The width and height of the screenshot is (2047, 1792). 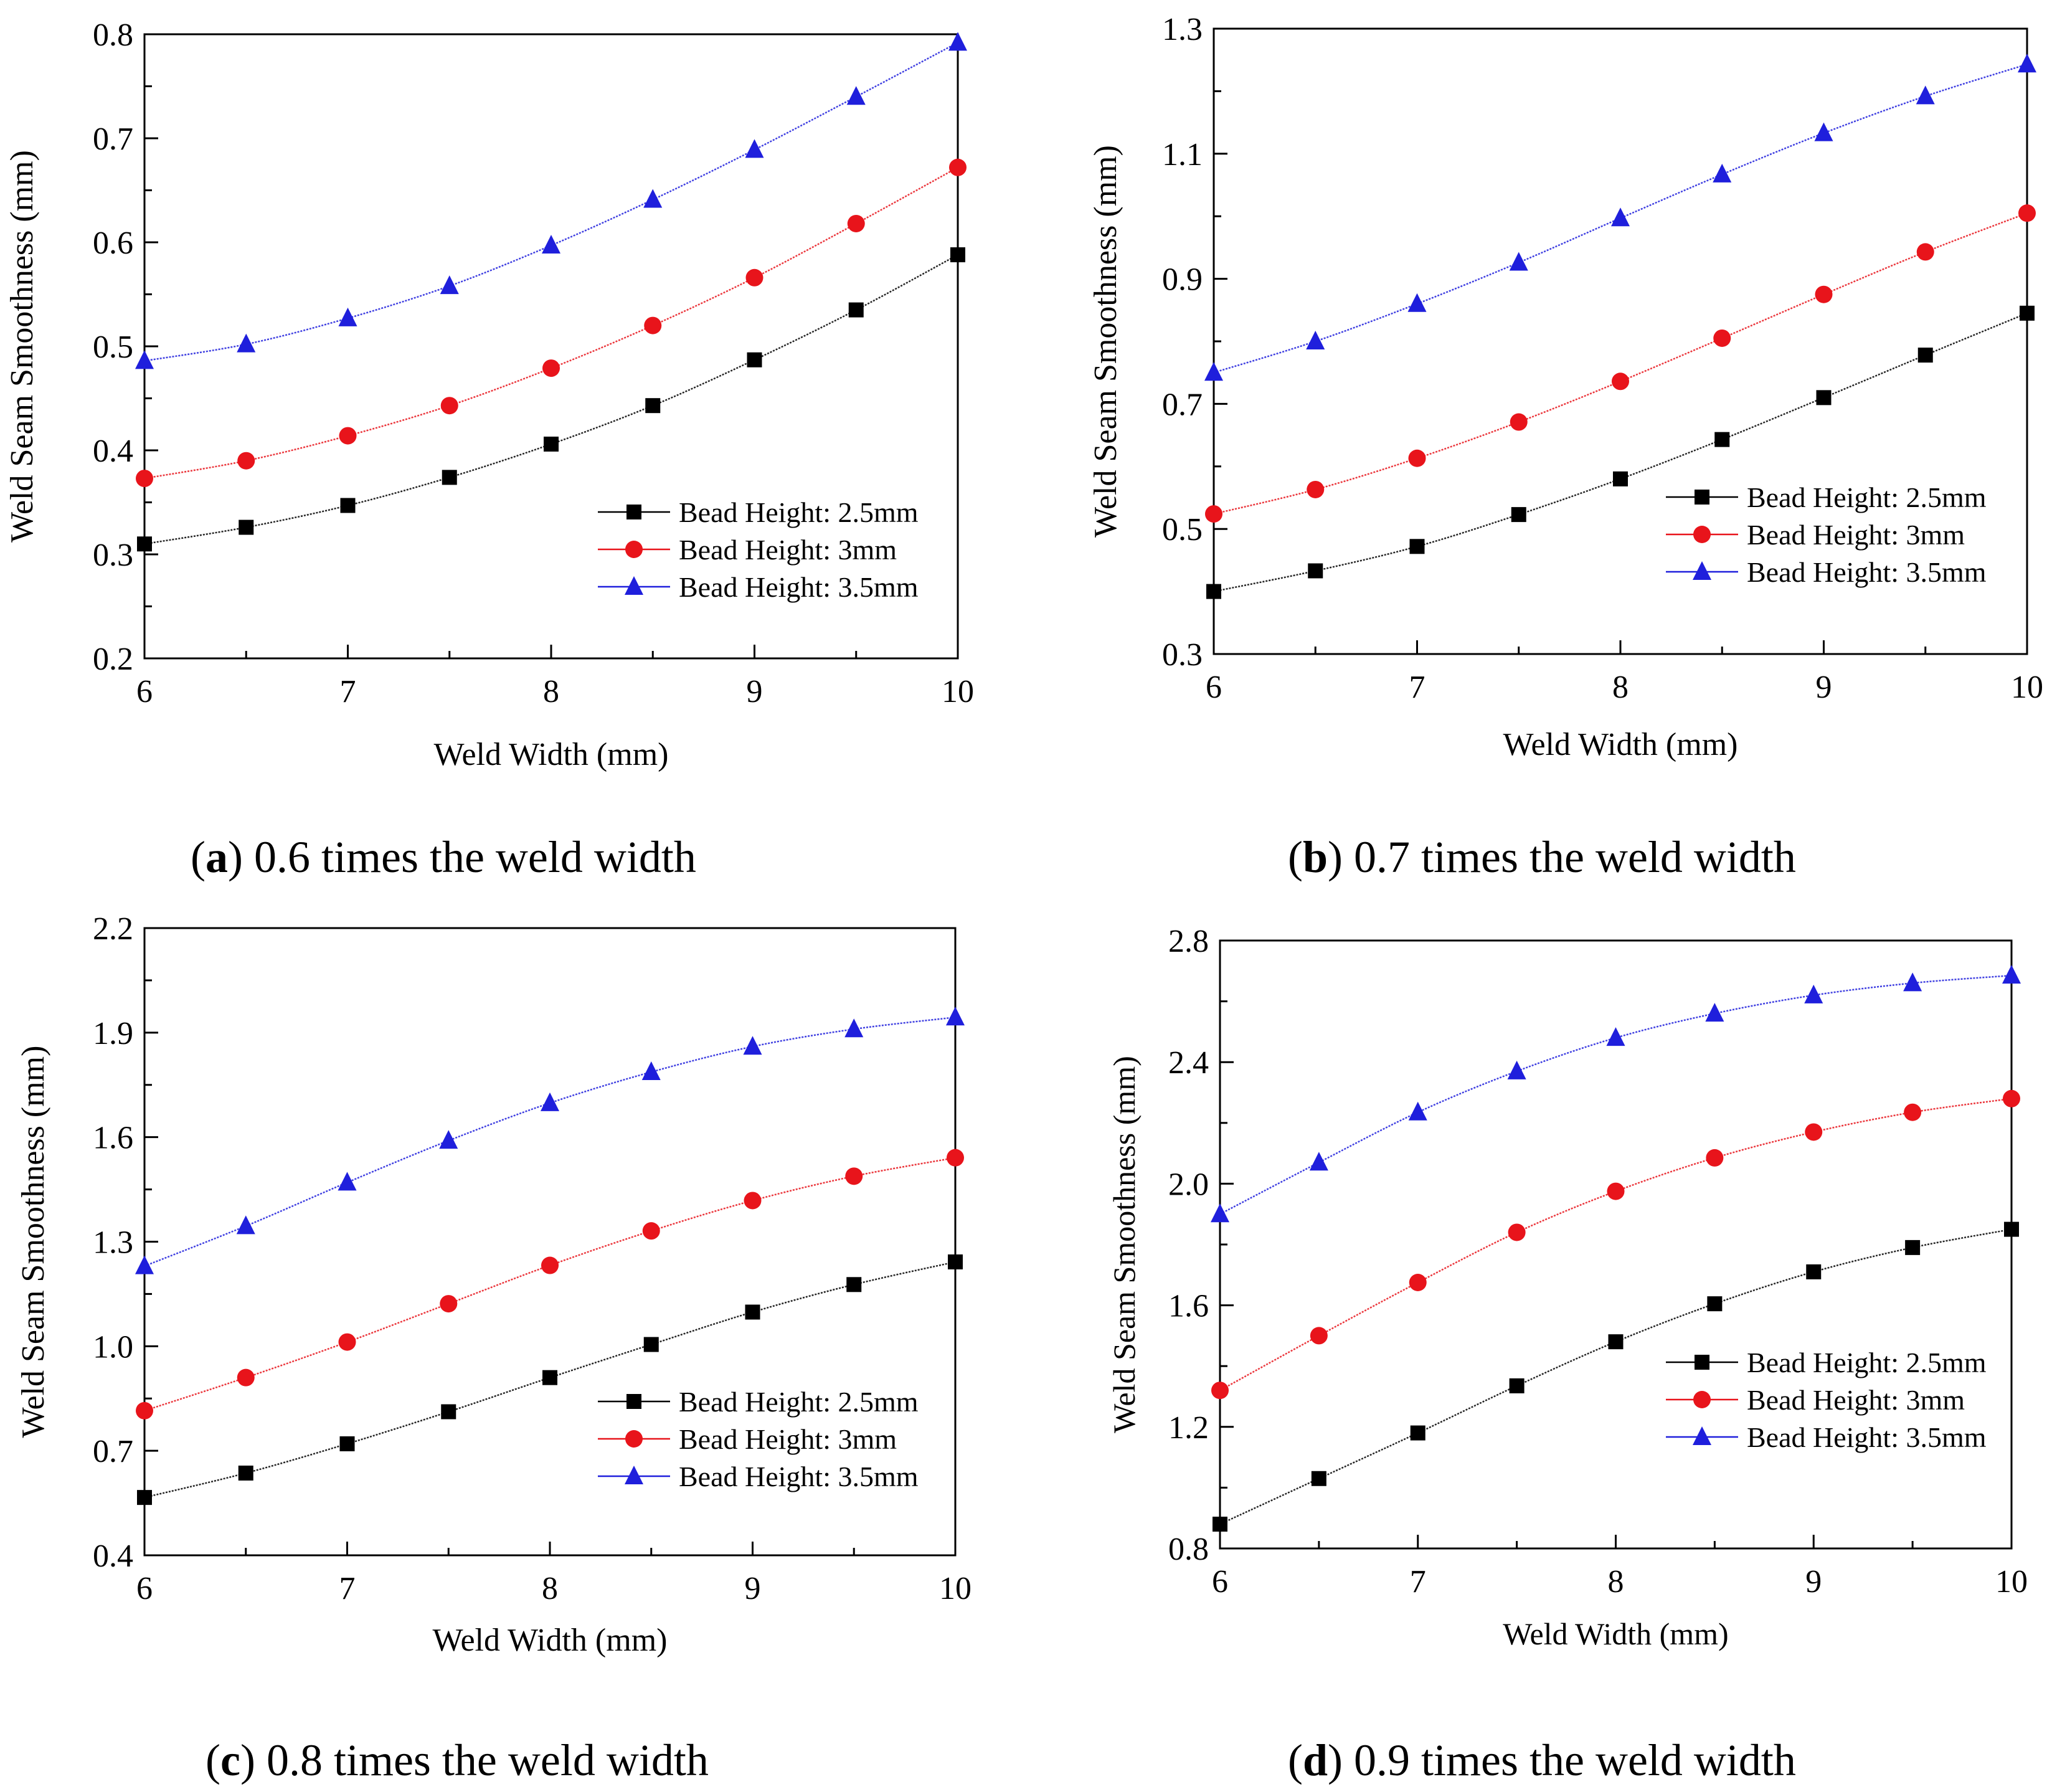 What do you see at coordinates (634, 585) in the screenshot?
I see `legend-marker-triangle` at bounding box center [634, 585].